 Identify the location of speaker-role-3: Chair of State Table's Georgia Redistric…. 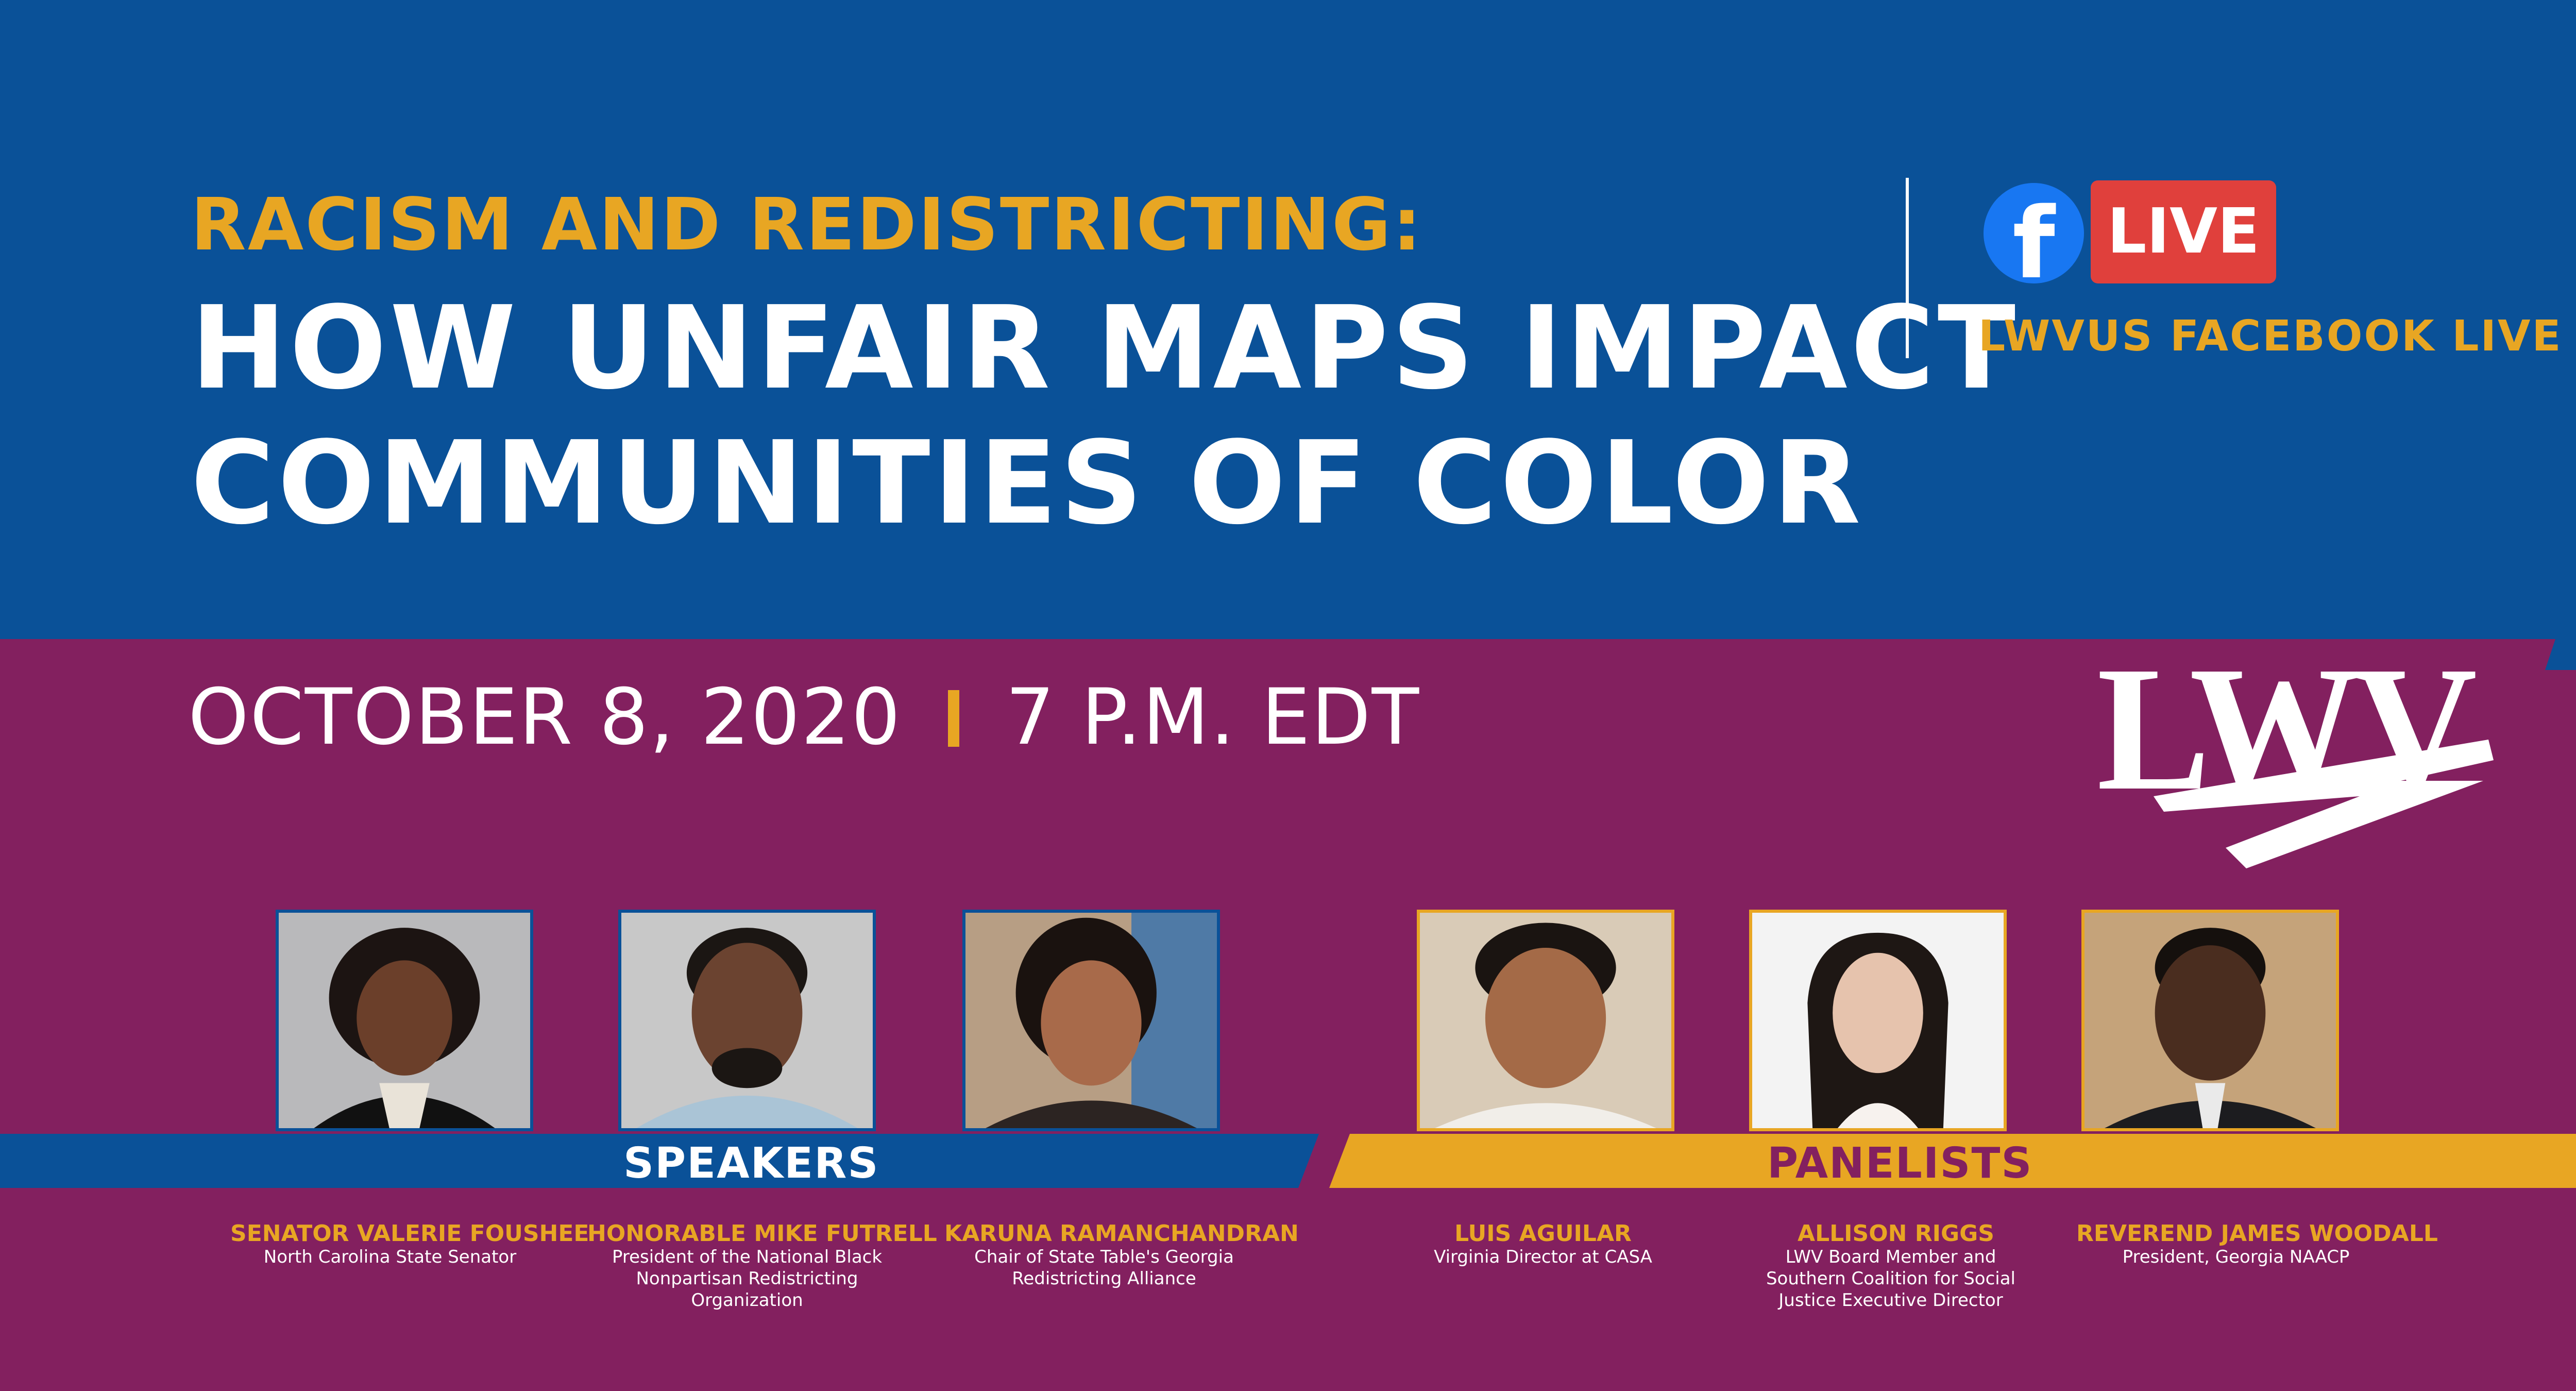
(1104, 1268).